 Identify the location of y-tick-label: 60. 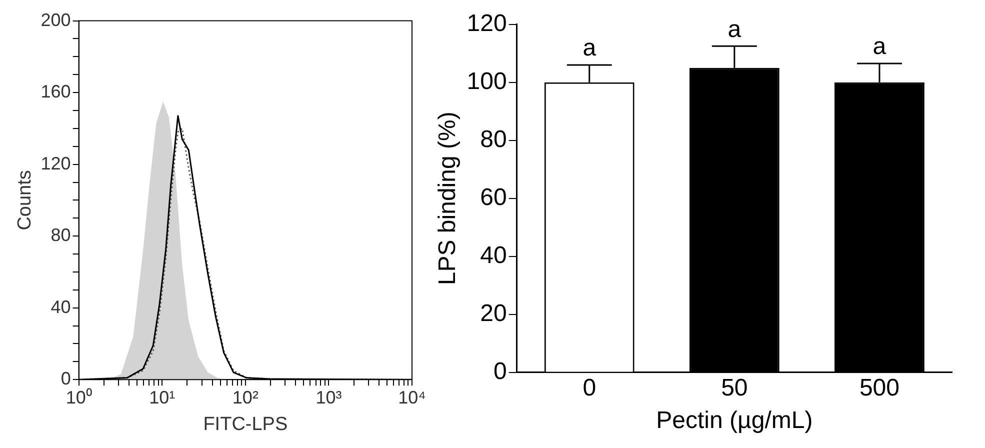
(493, 198).